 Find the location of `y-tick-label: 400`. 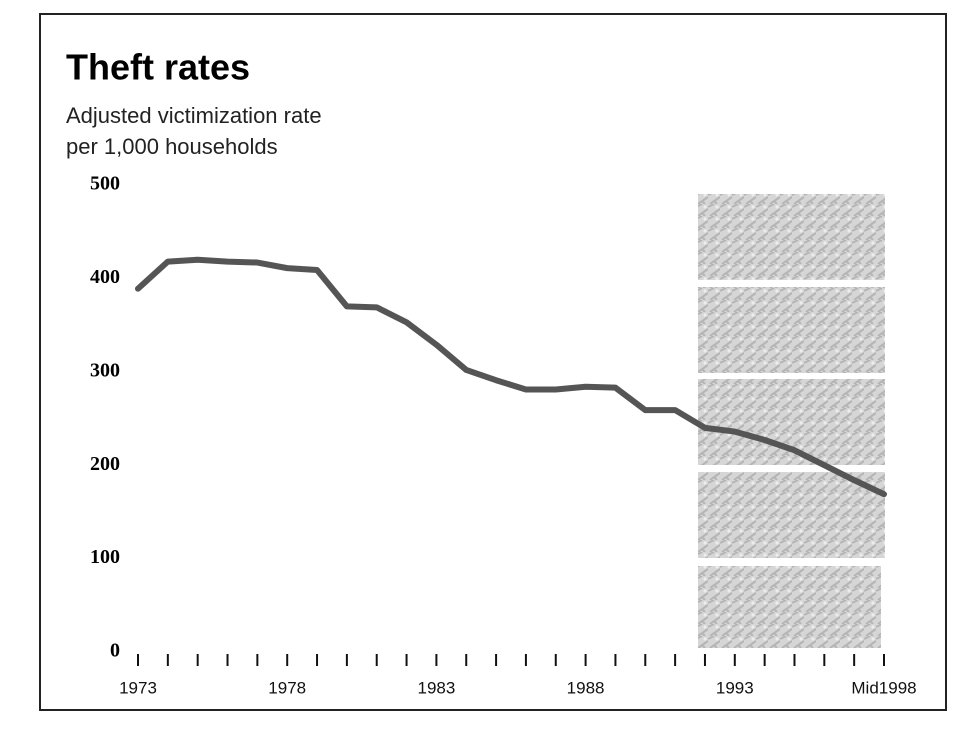

y-tick-label: 400 is located at coordinates (105, 277).